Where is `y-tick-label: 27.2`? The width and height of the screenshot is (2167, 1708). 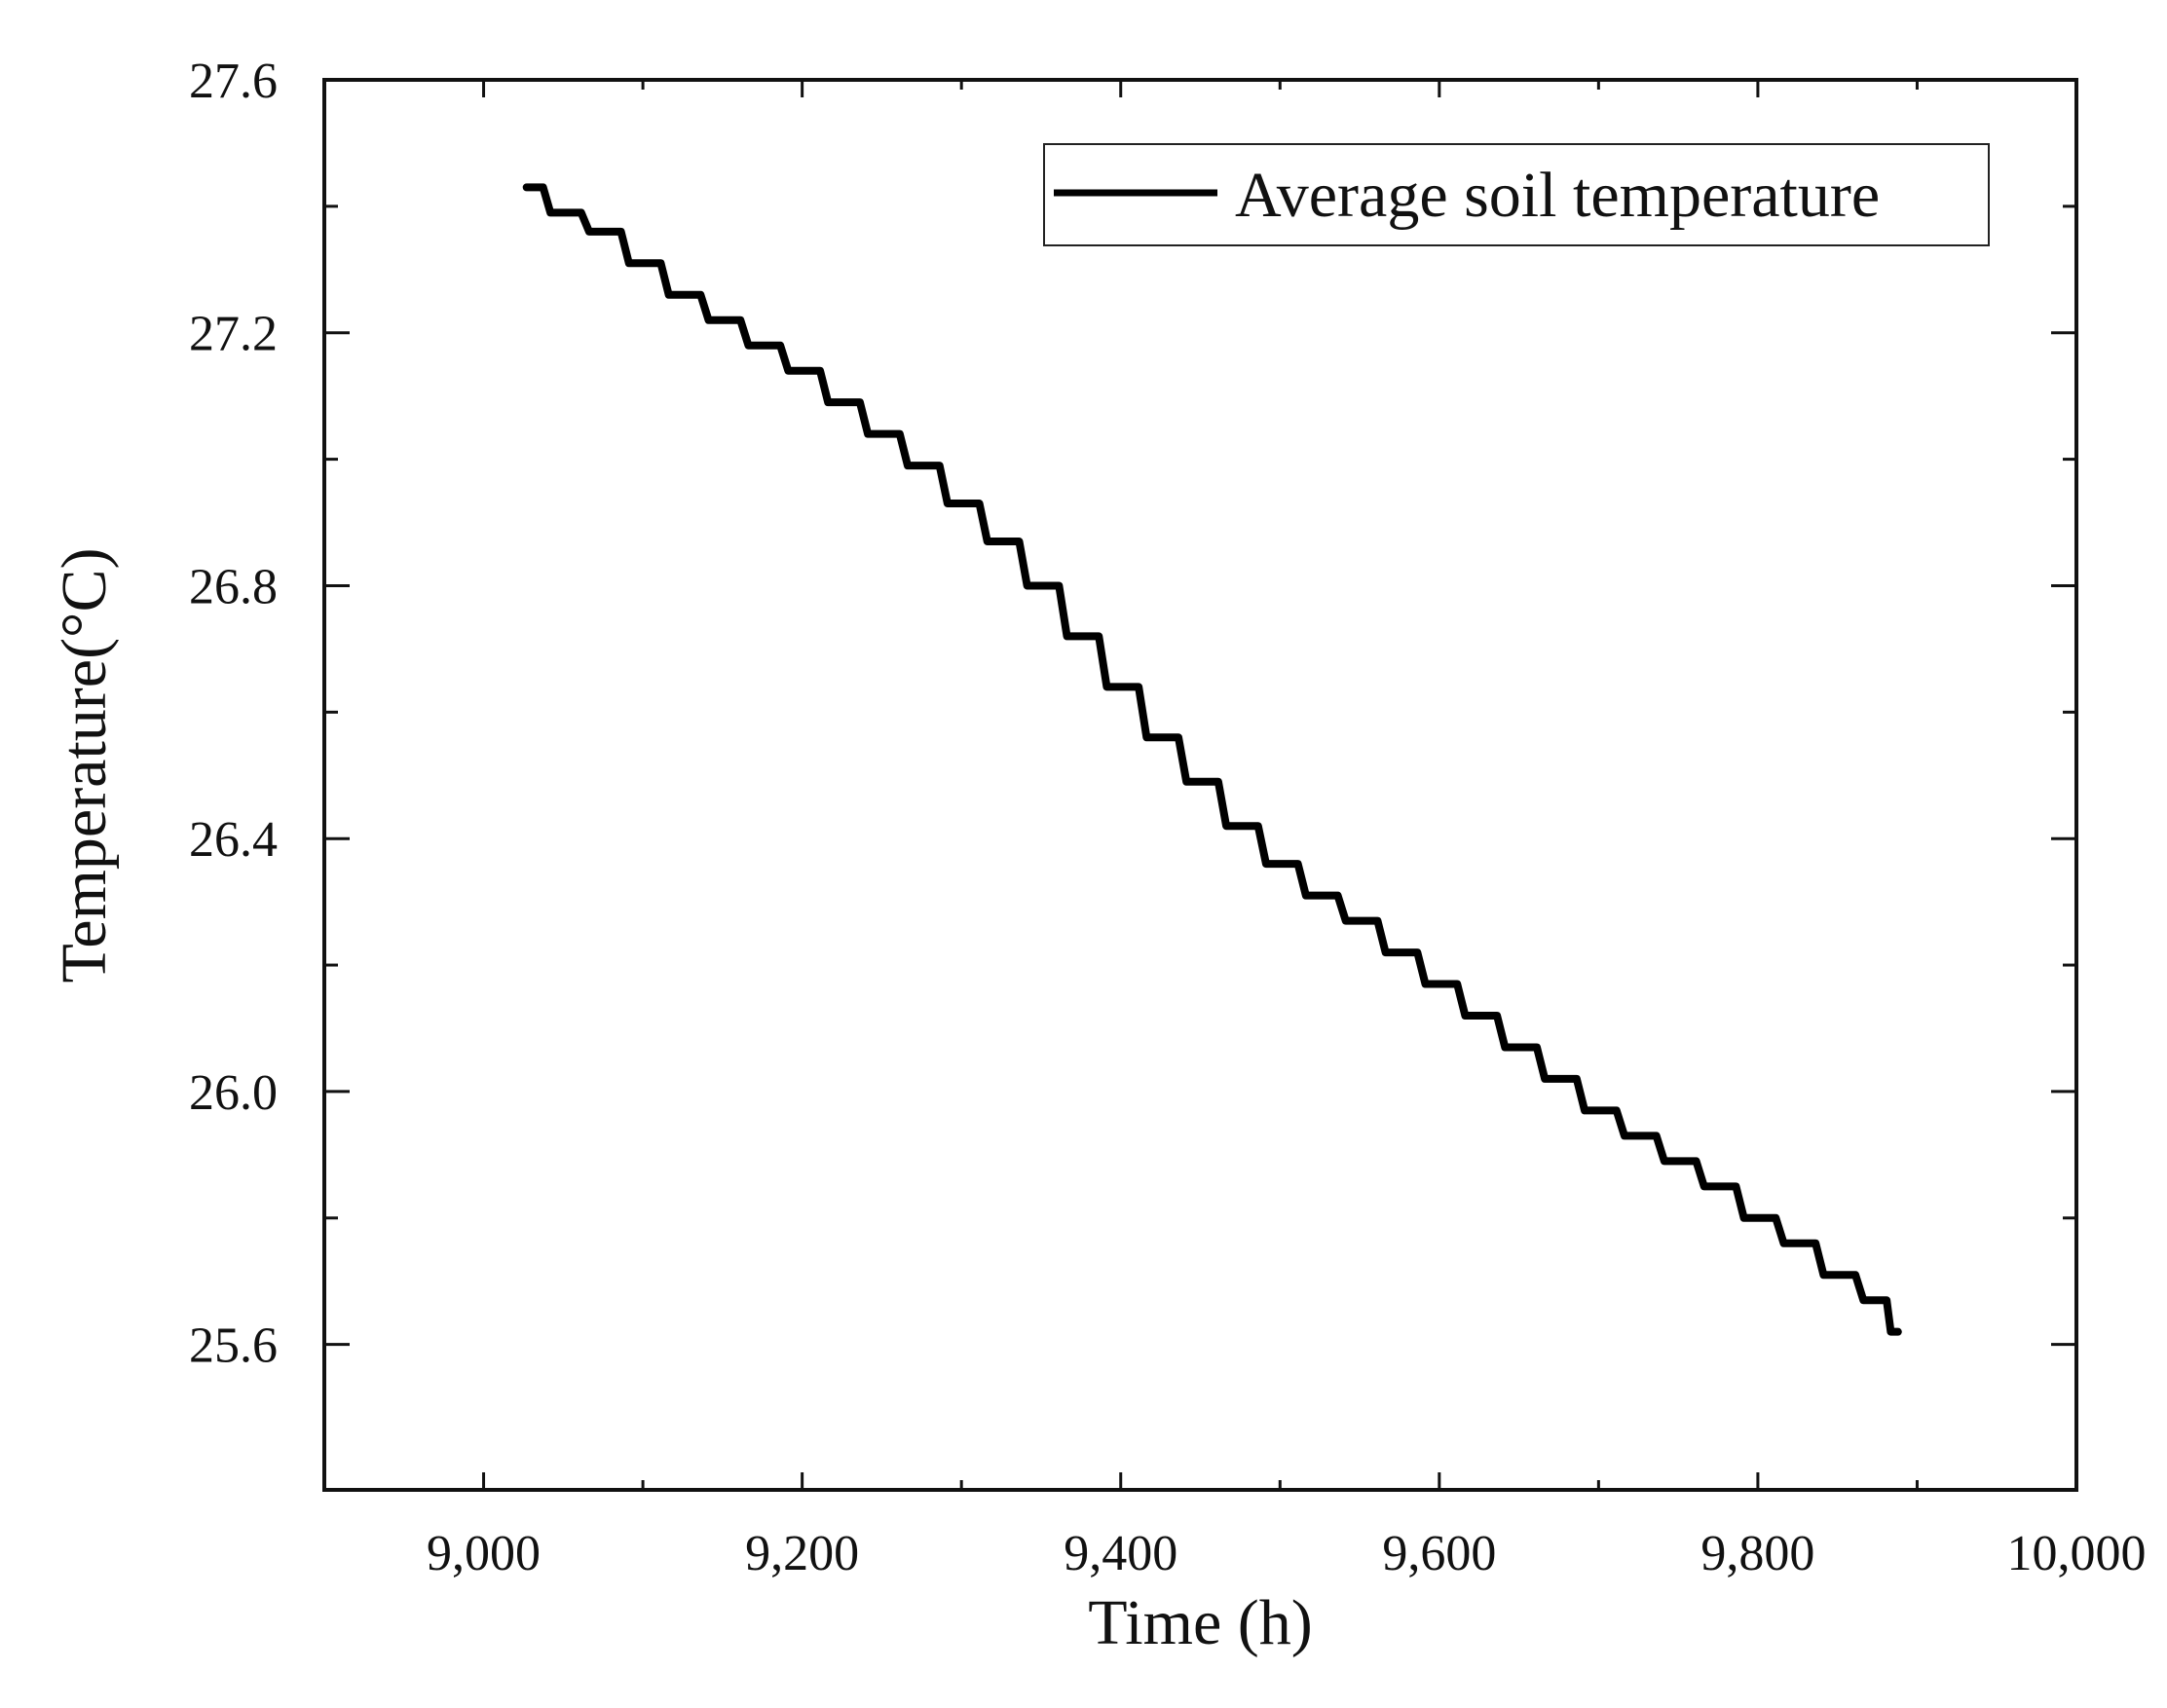
y-tick-label: 27.2 is located at coordinates (233, 334).